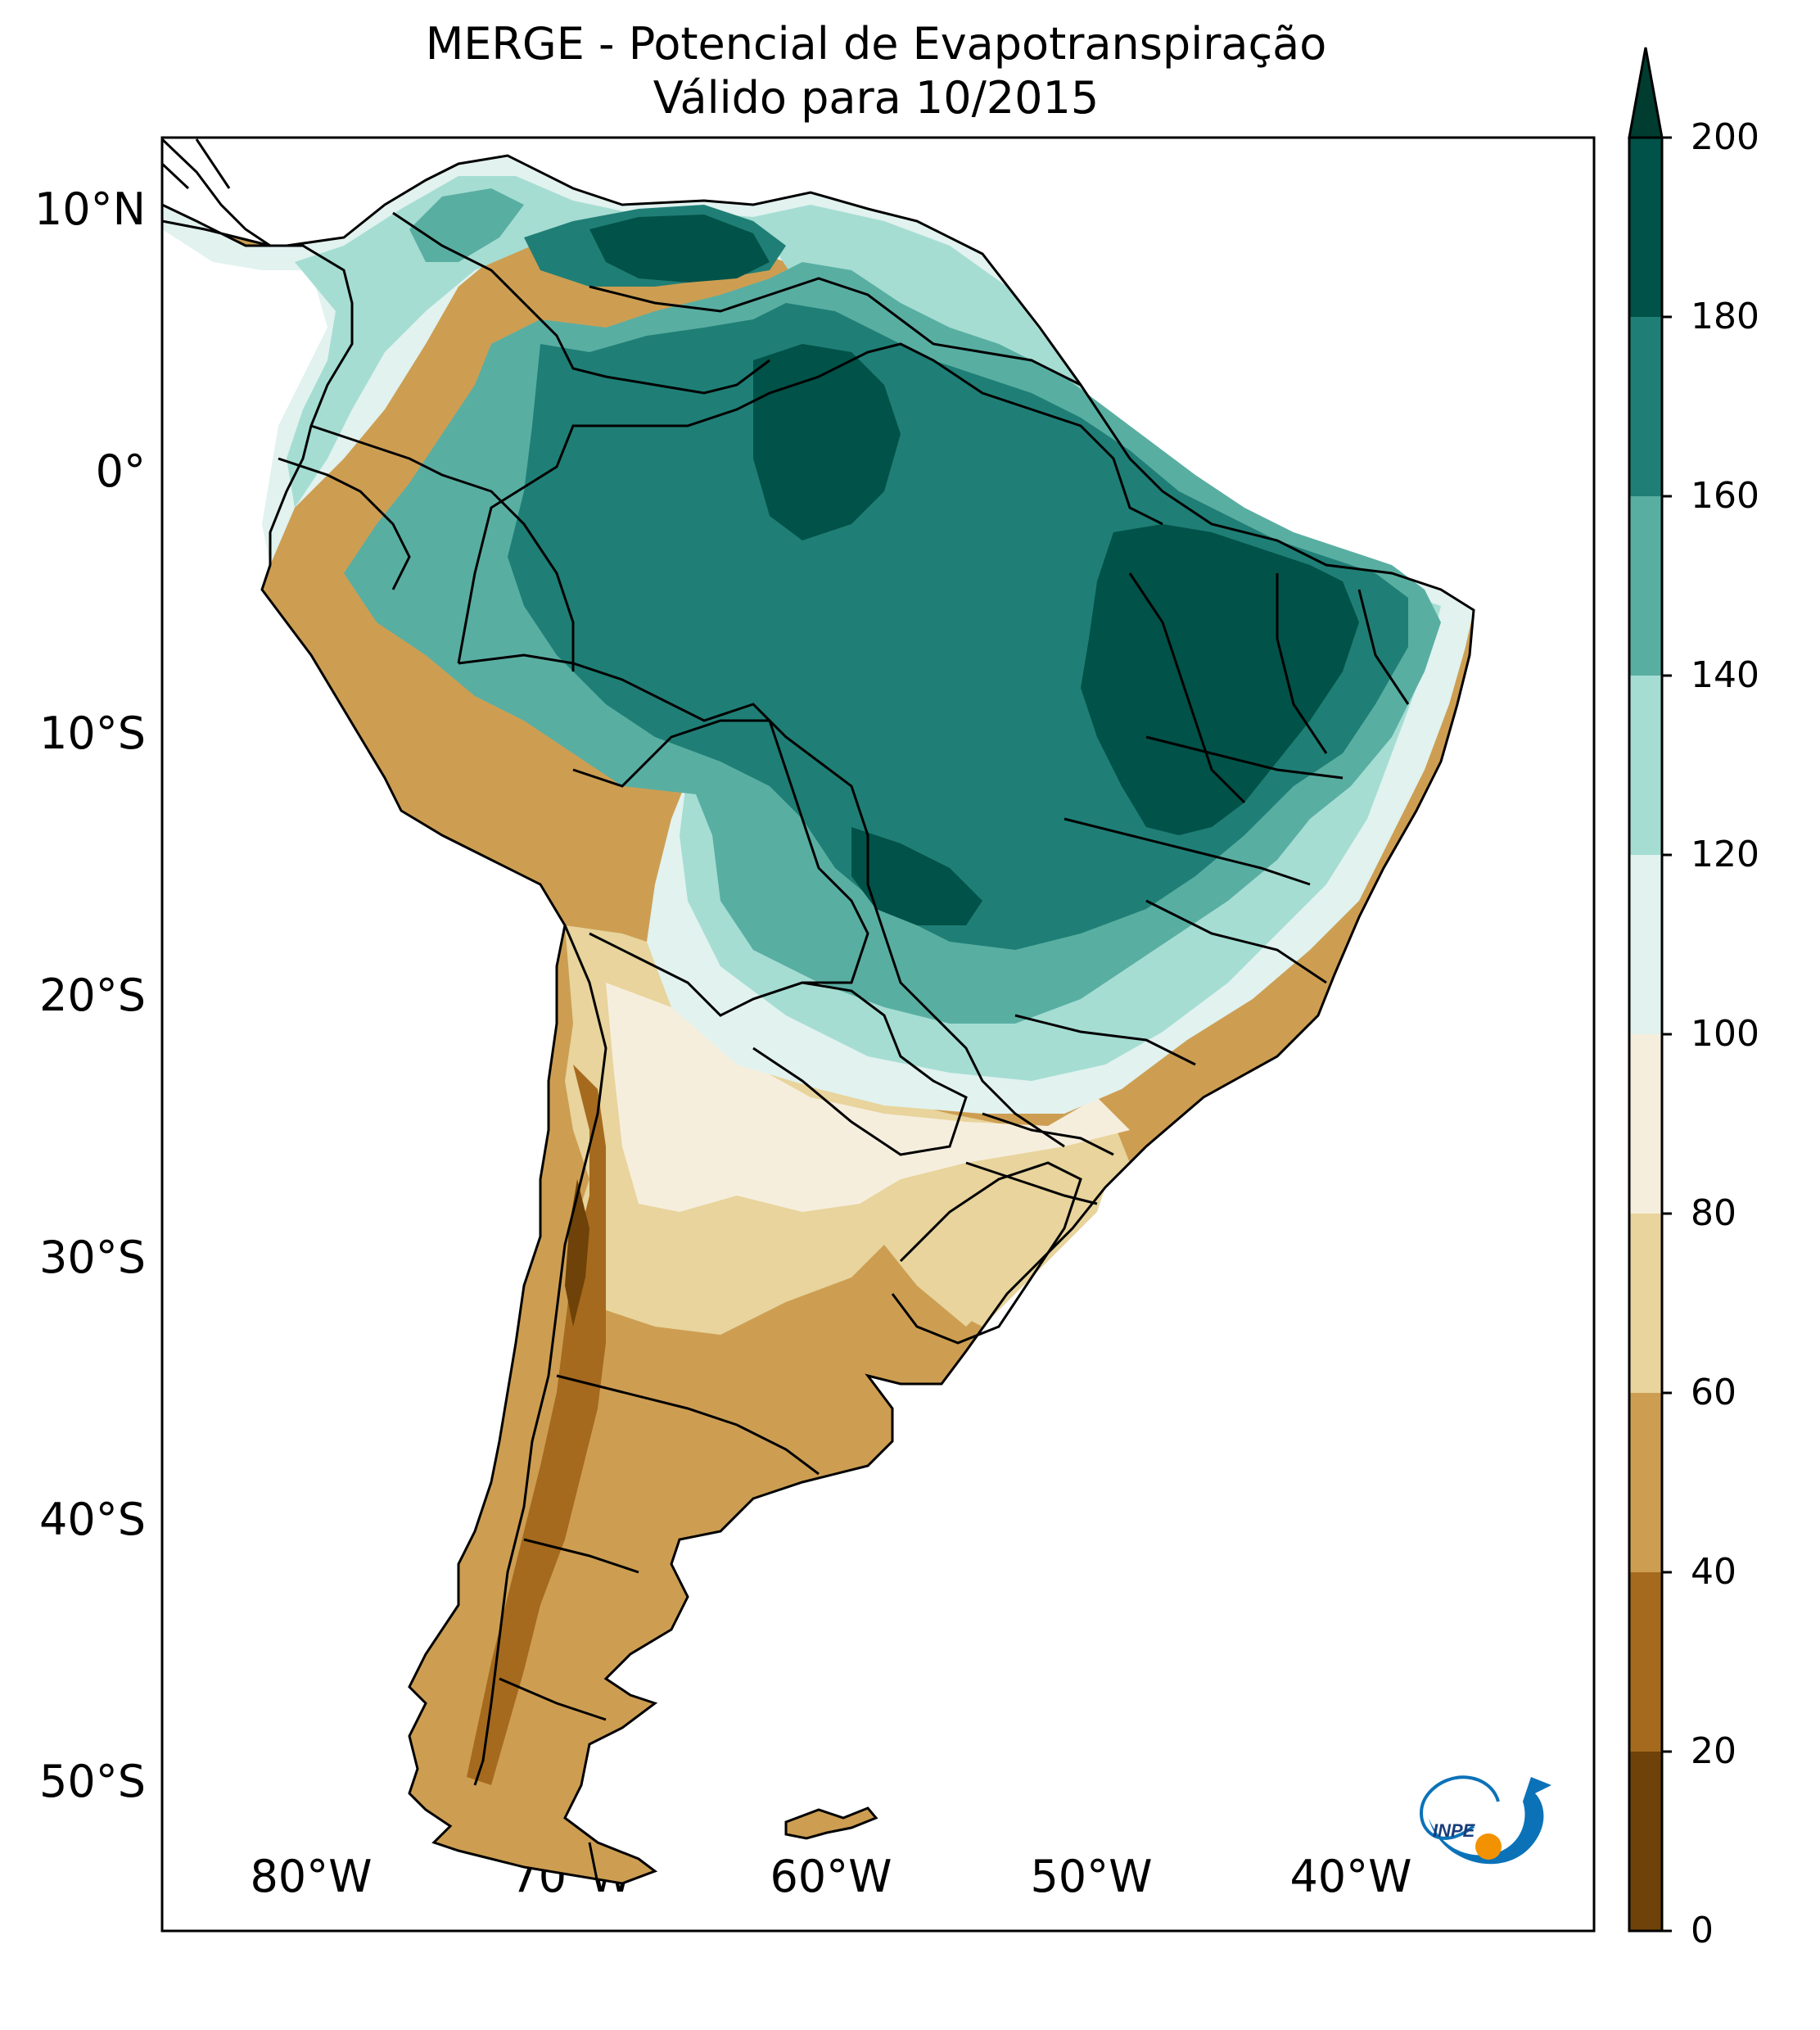  What do you see at coordinates (860, 1068) in the screenshot?
I see `border-paraguay` at bounding box center [860, 1068].